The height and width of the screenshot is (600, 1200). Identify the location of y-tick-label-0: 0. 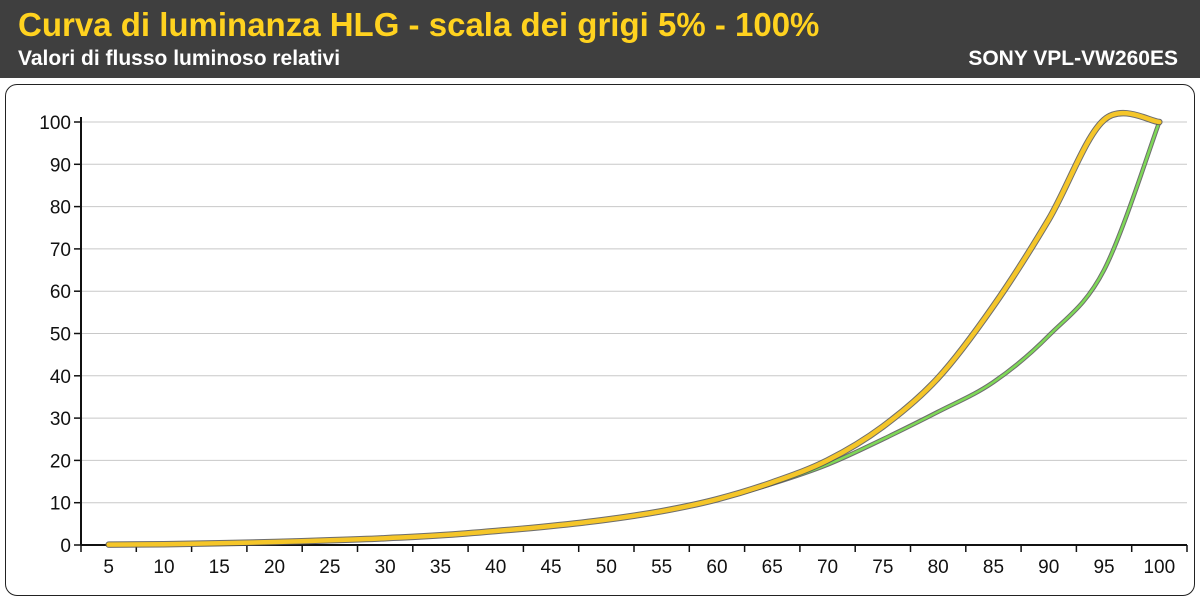
(65, 546).